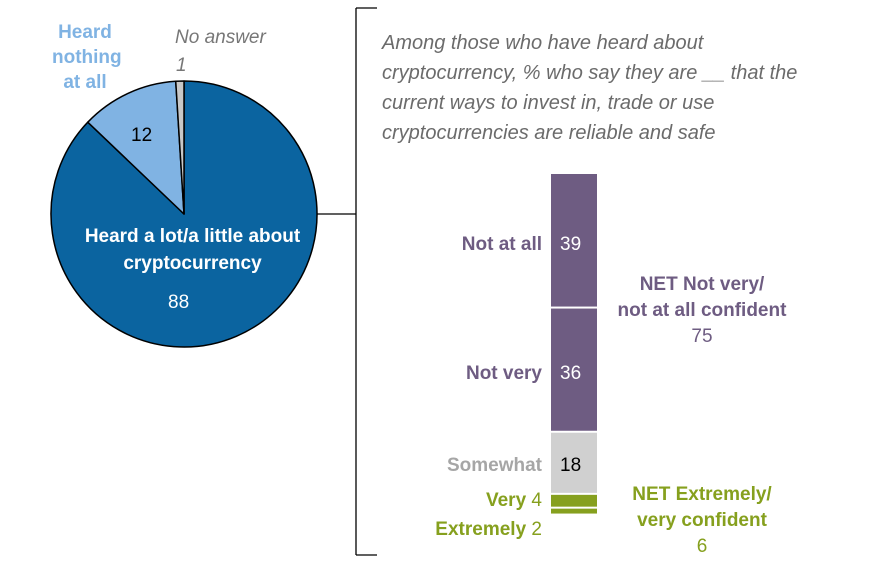 This screenshot has width=892, height=574. Describe the element at coordinates (571, 465) in the screenshot. I see `bar-value-somewhat: 18` at that location.